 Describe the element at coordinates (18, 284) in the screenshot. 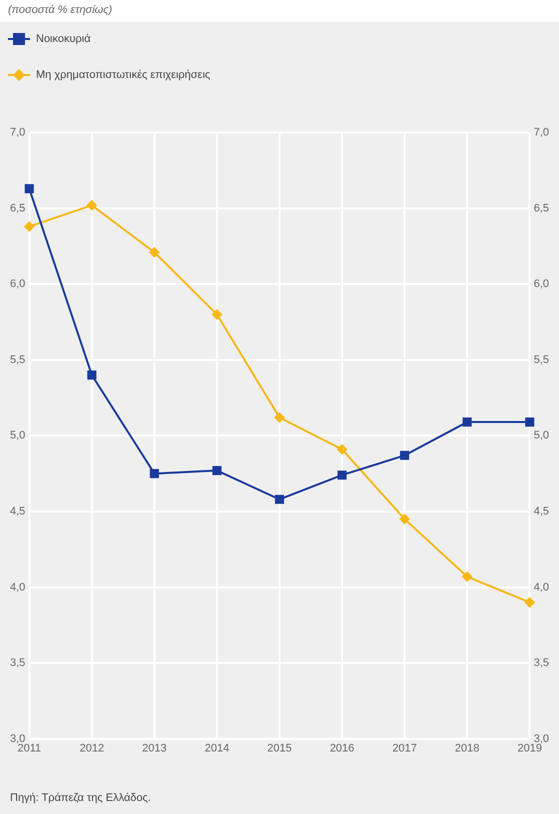

I see `y-tick-label: 6,0` at that location.